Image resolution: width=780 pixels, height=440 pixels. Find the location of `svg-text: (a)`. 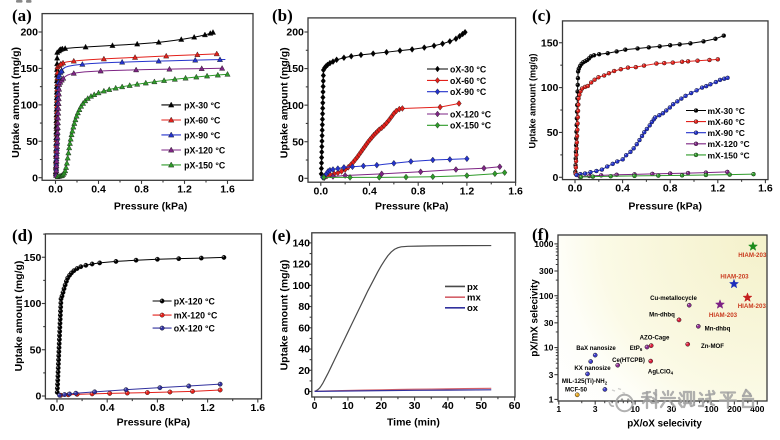

svg-text: (a) is located at coordinates (22, 15).